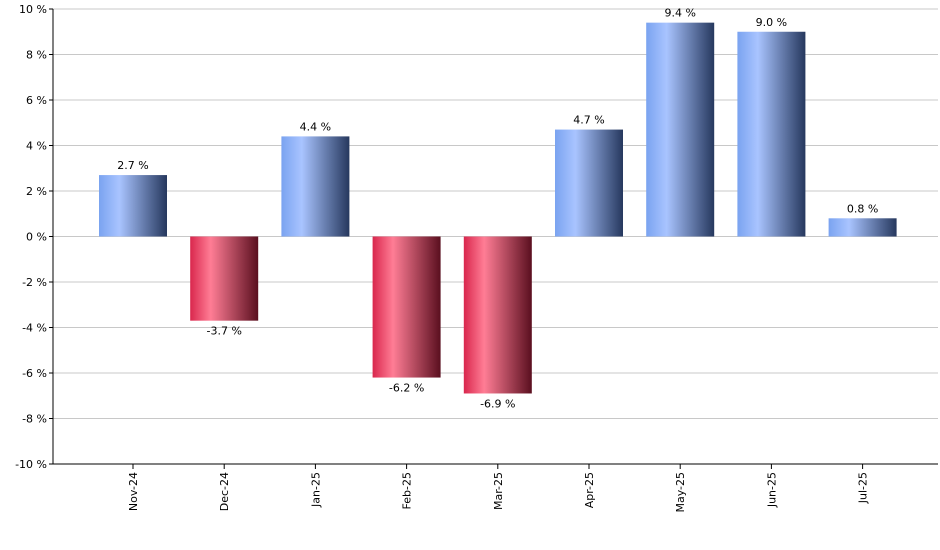  Describe the element at coordinates (406, 388) in the screenshot. I see `data-label: -6.2 %` at that location.